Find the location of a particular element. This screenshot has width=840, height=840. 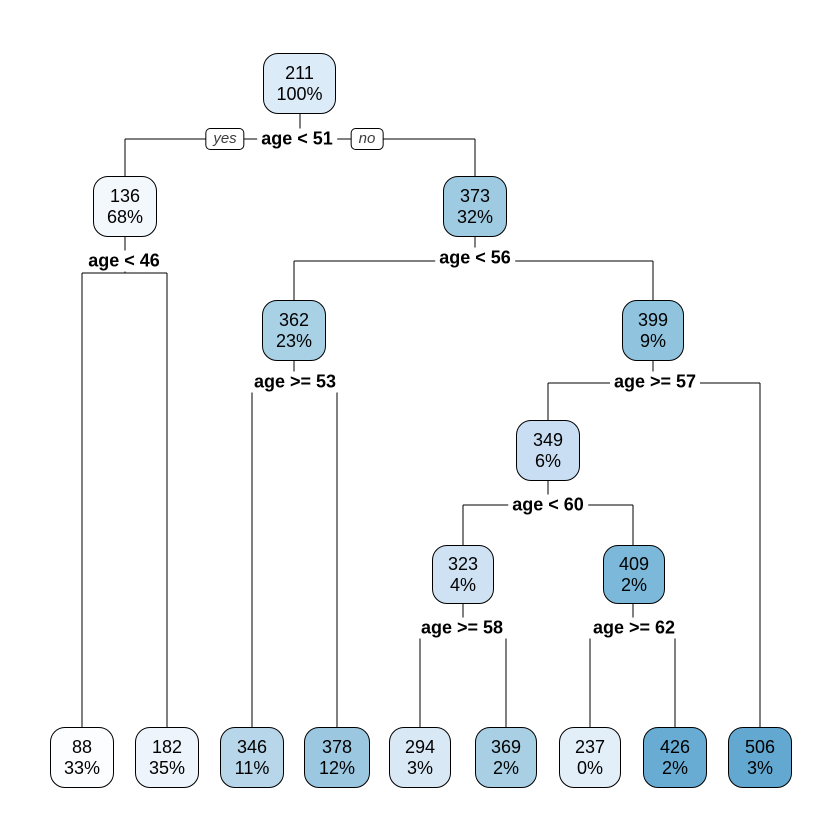

tree-node-399: 399 9% is located at coordinates (653, 330).